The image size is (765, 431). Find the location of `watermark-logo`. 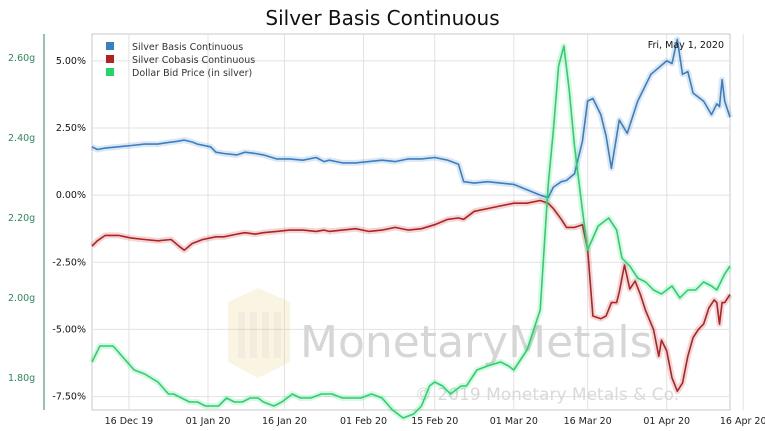

watermark-logo is located at coordinates (259, 333).